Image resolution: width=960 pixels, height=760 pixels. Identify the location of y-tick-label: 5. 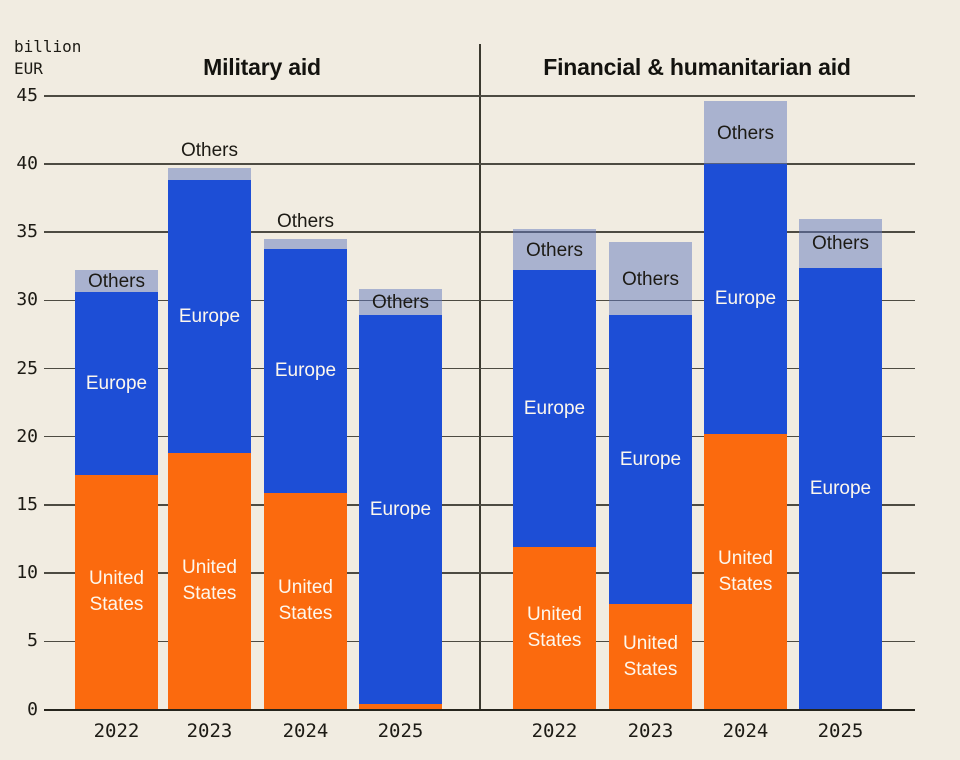
(32, 641).